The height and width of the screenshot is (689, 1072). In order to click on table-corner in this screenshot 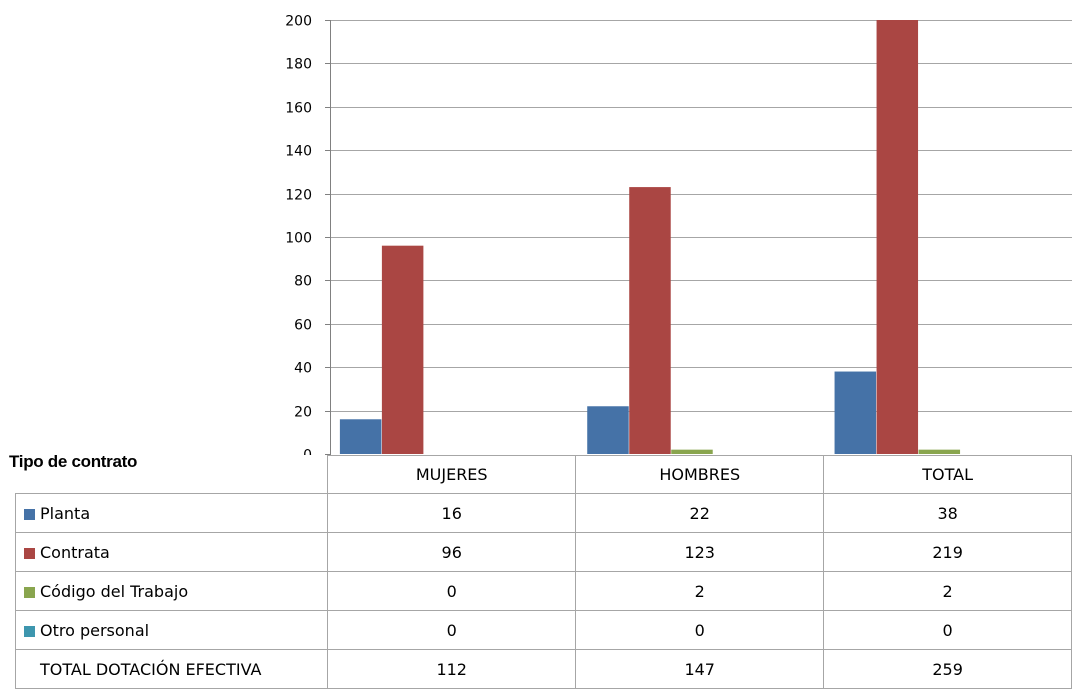, I will do `click(172, 474)`.